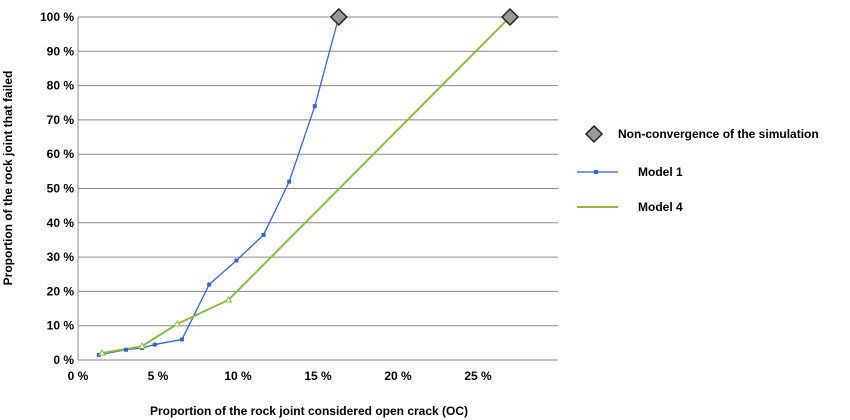 Image resolution: width=850 pixels, height=420 pixels. I want to click on y-tick-label: 30 %, so click(61, 257).